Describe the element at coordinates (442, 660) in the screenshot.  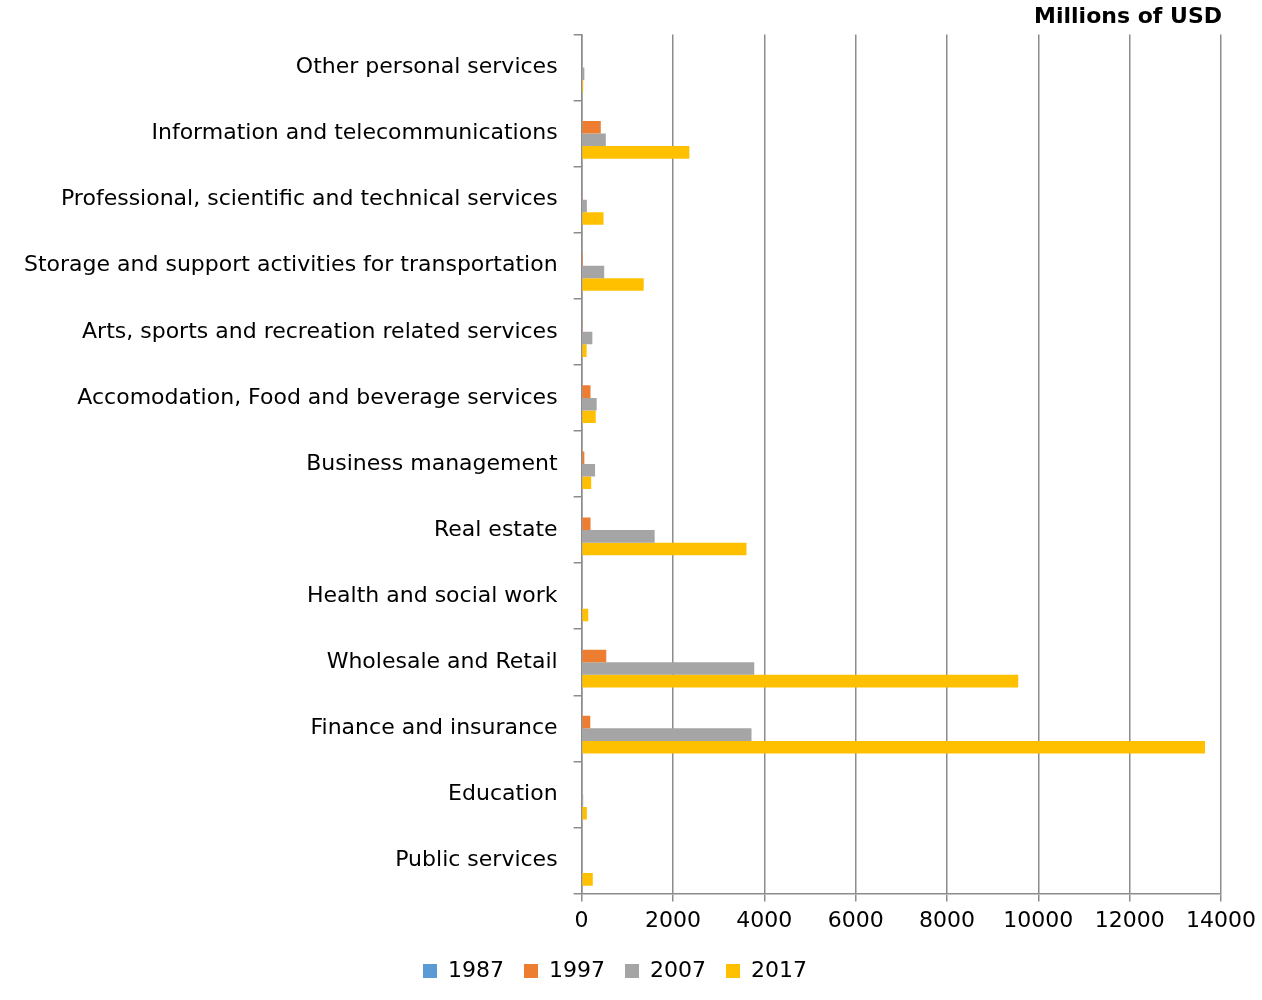
I see `y-tick-label: Wholesale and Retail` at that location.